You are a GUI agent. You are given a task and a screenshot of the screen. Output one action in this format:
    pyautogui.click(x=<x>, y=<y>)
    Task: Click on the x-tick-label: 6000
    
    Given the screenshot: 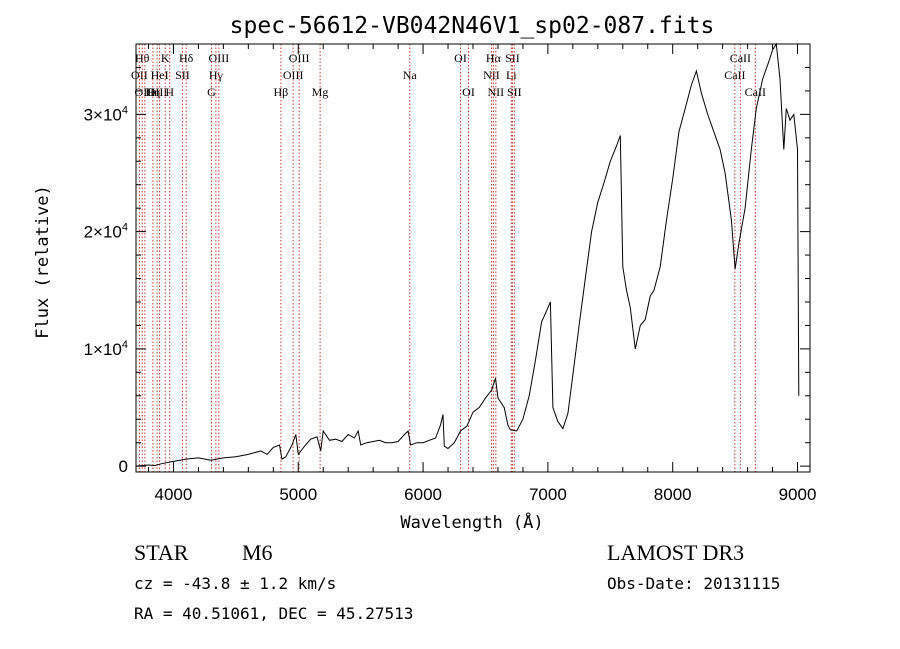 What is the action you would take?
    pyautogui.click(x=423, y=494)
    